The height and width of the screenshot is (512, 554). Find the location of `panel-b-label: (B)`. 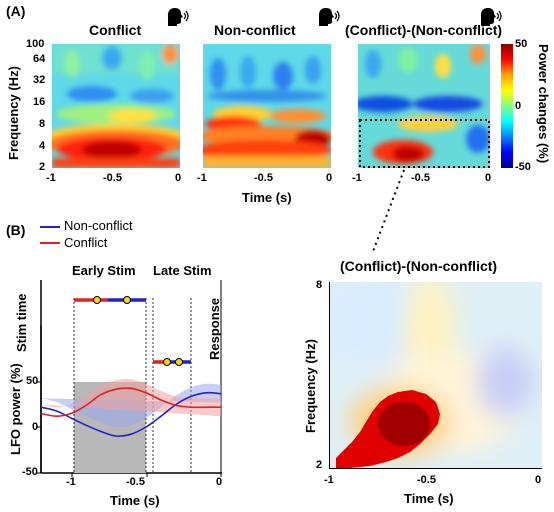

panel-b-label: (B) is located at coordinates (16, 230).